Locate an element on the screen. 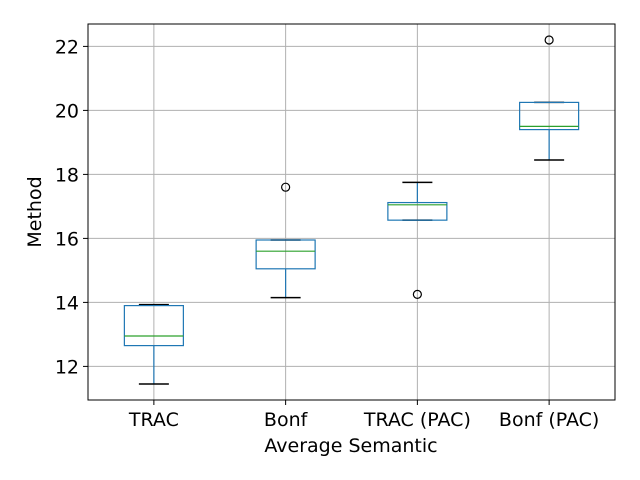 Image resolution: width=640 pixels, height=480 pixels. y-axis-label: Method is located at coordinates (35, 211).